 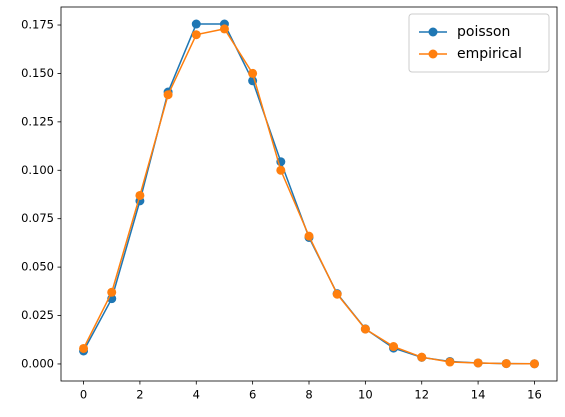 I want to click on x-tick-label: 14, so click(x=478, y=395).